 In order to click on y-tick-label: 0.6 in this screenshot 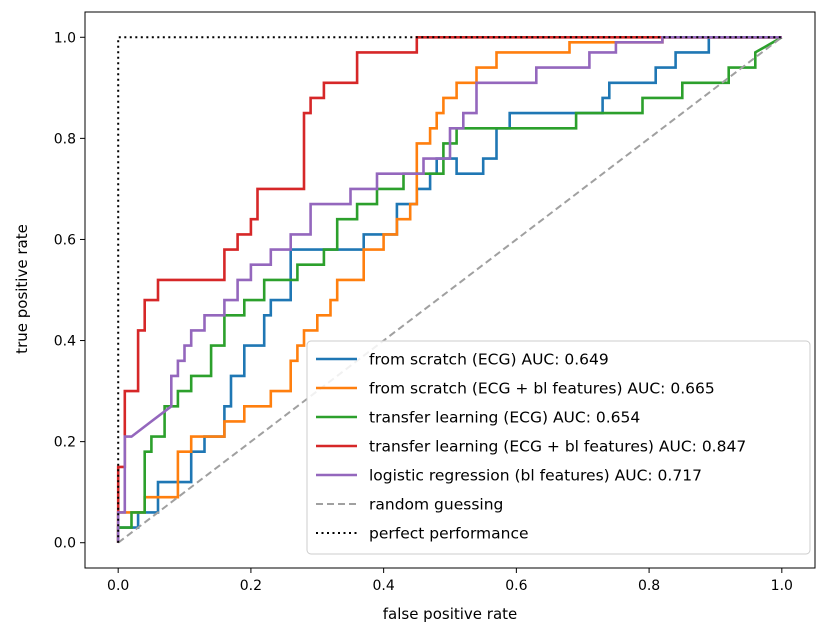, I will do `click(65, 240)`.